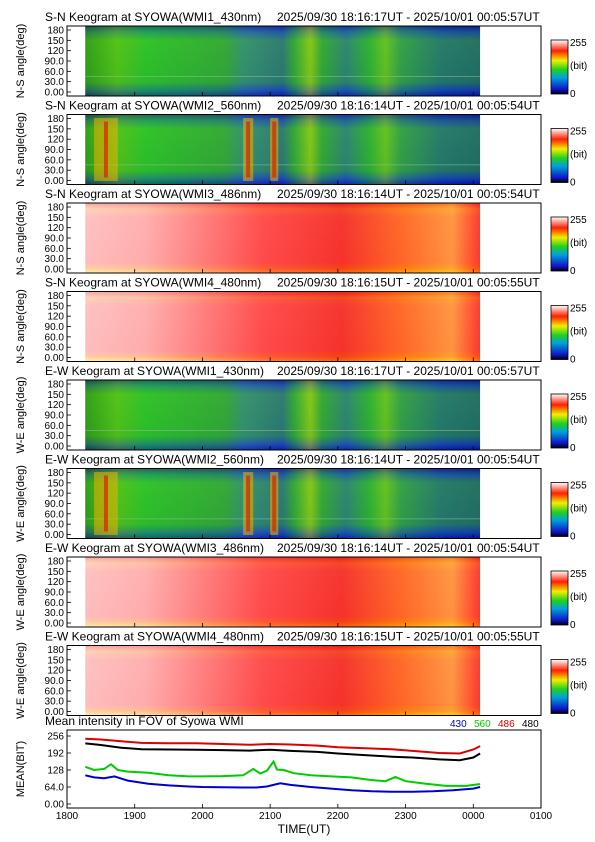 The width and height of the screenshot is (595, 842). I want to click on panel-title: S-N Keogram at SYOWA(WMI4_480nm), so click(153, 283).